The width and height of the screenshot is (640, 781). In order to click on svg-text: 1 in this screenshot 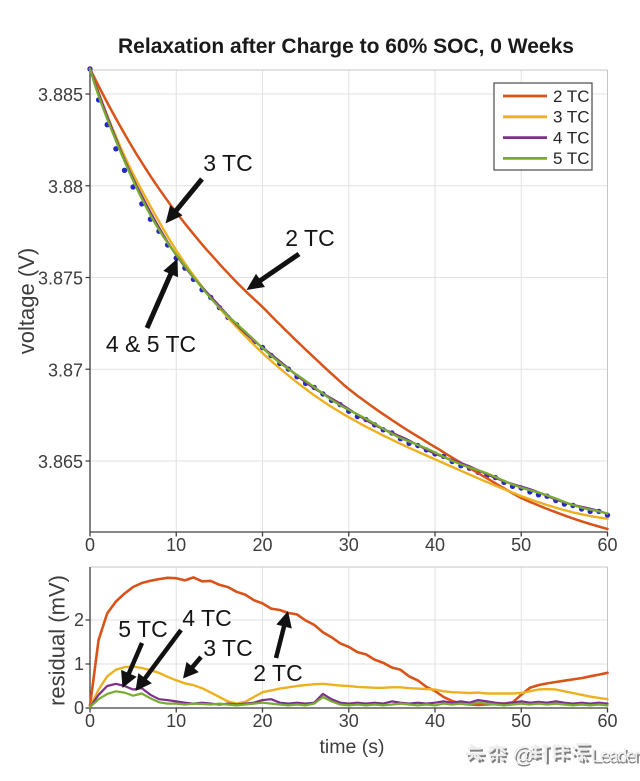, I will do `click(79, 664)`.